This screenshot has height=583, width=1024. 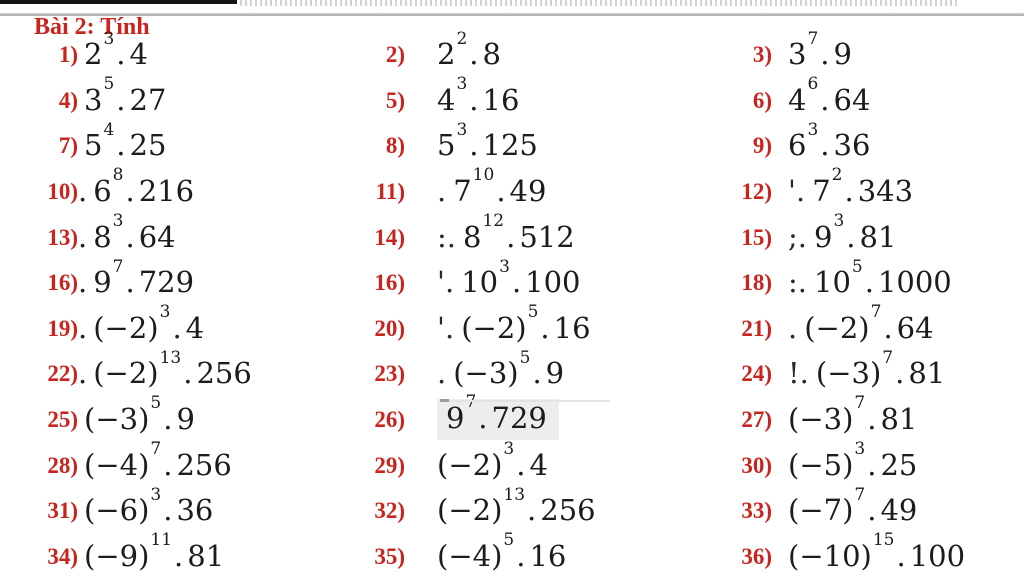 What do you see at coordinates (62, 237) in the screenshot?
I see `problem-number: 13)` at bounding box center [62, 237].